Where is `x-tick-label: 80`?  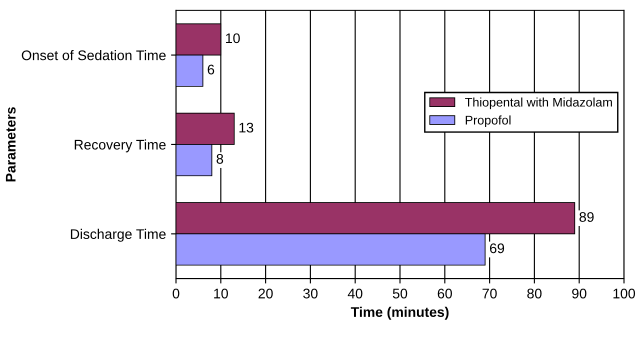
x-tick-label: 80 is located at coordinates (534, 293).